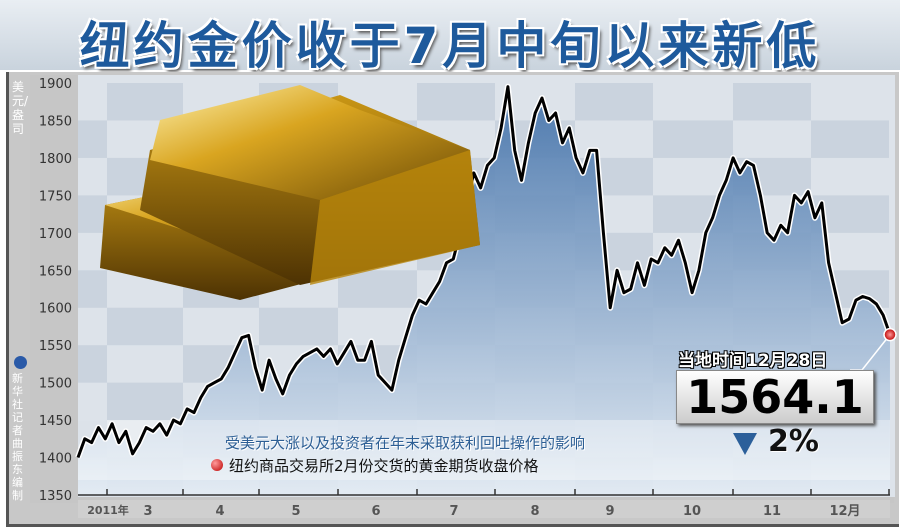 Image resolution: width=900 pixels, height=529 pixels. Describe the element at coordinates (217, 465) in the screenshot. I see `legend-marker-icon` at that location.